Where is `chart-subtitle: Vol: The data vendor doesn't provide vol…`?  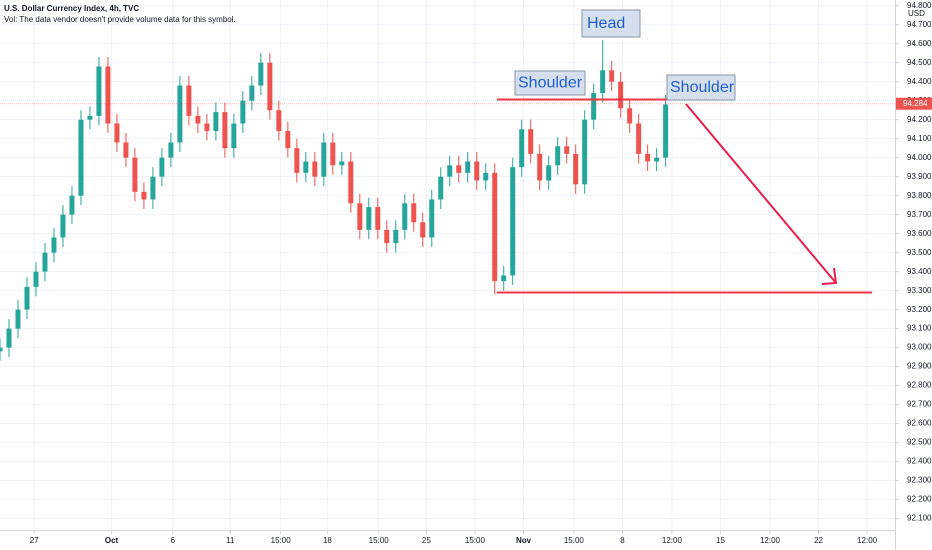 chart-subtitle: Vol: The data vendor doesn't provide vol… is located at coordinates (120, 19).